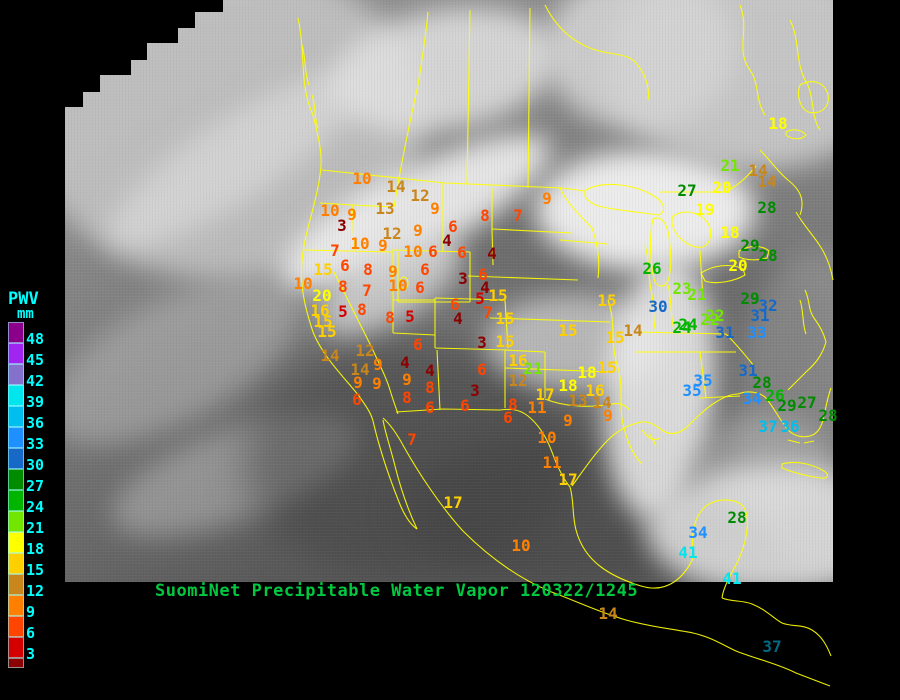  I want to click on legend-tick-label: 39, so click(35, 402).